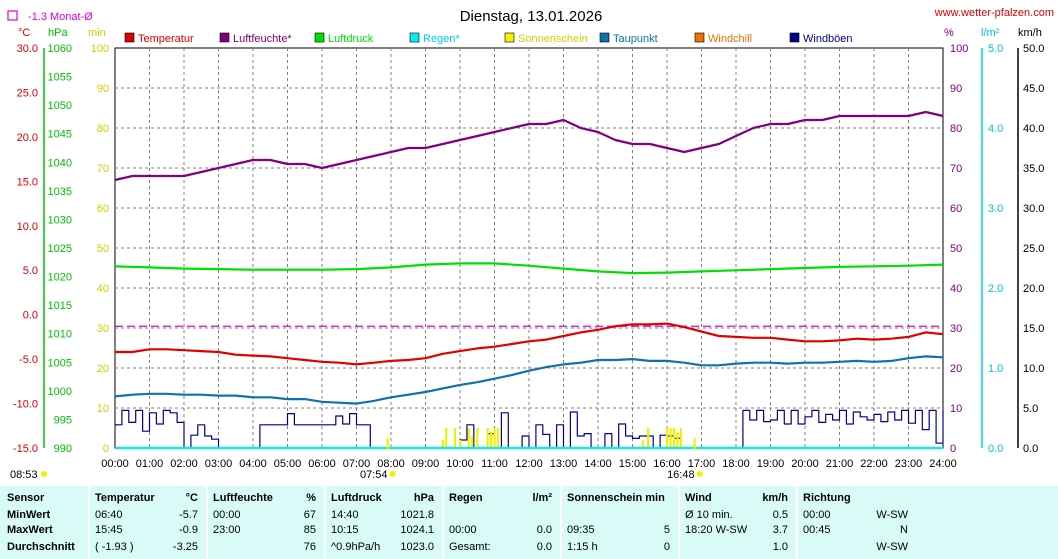 The image size is (1058, 559). I want to click on x-tick-label: 24:00, so click(943, 464).